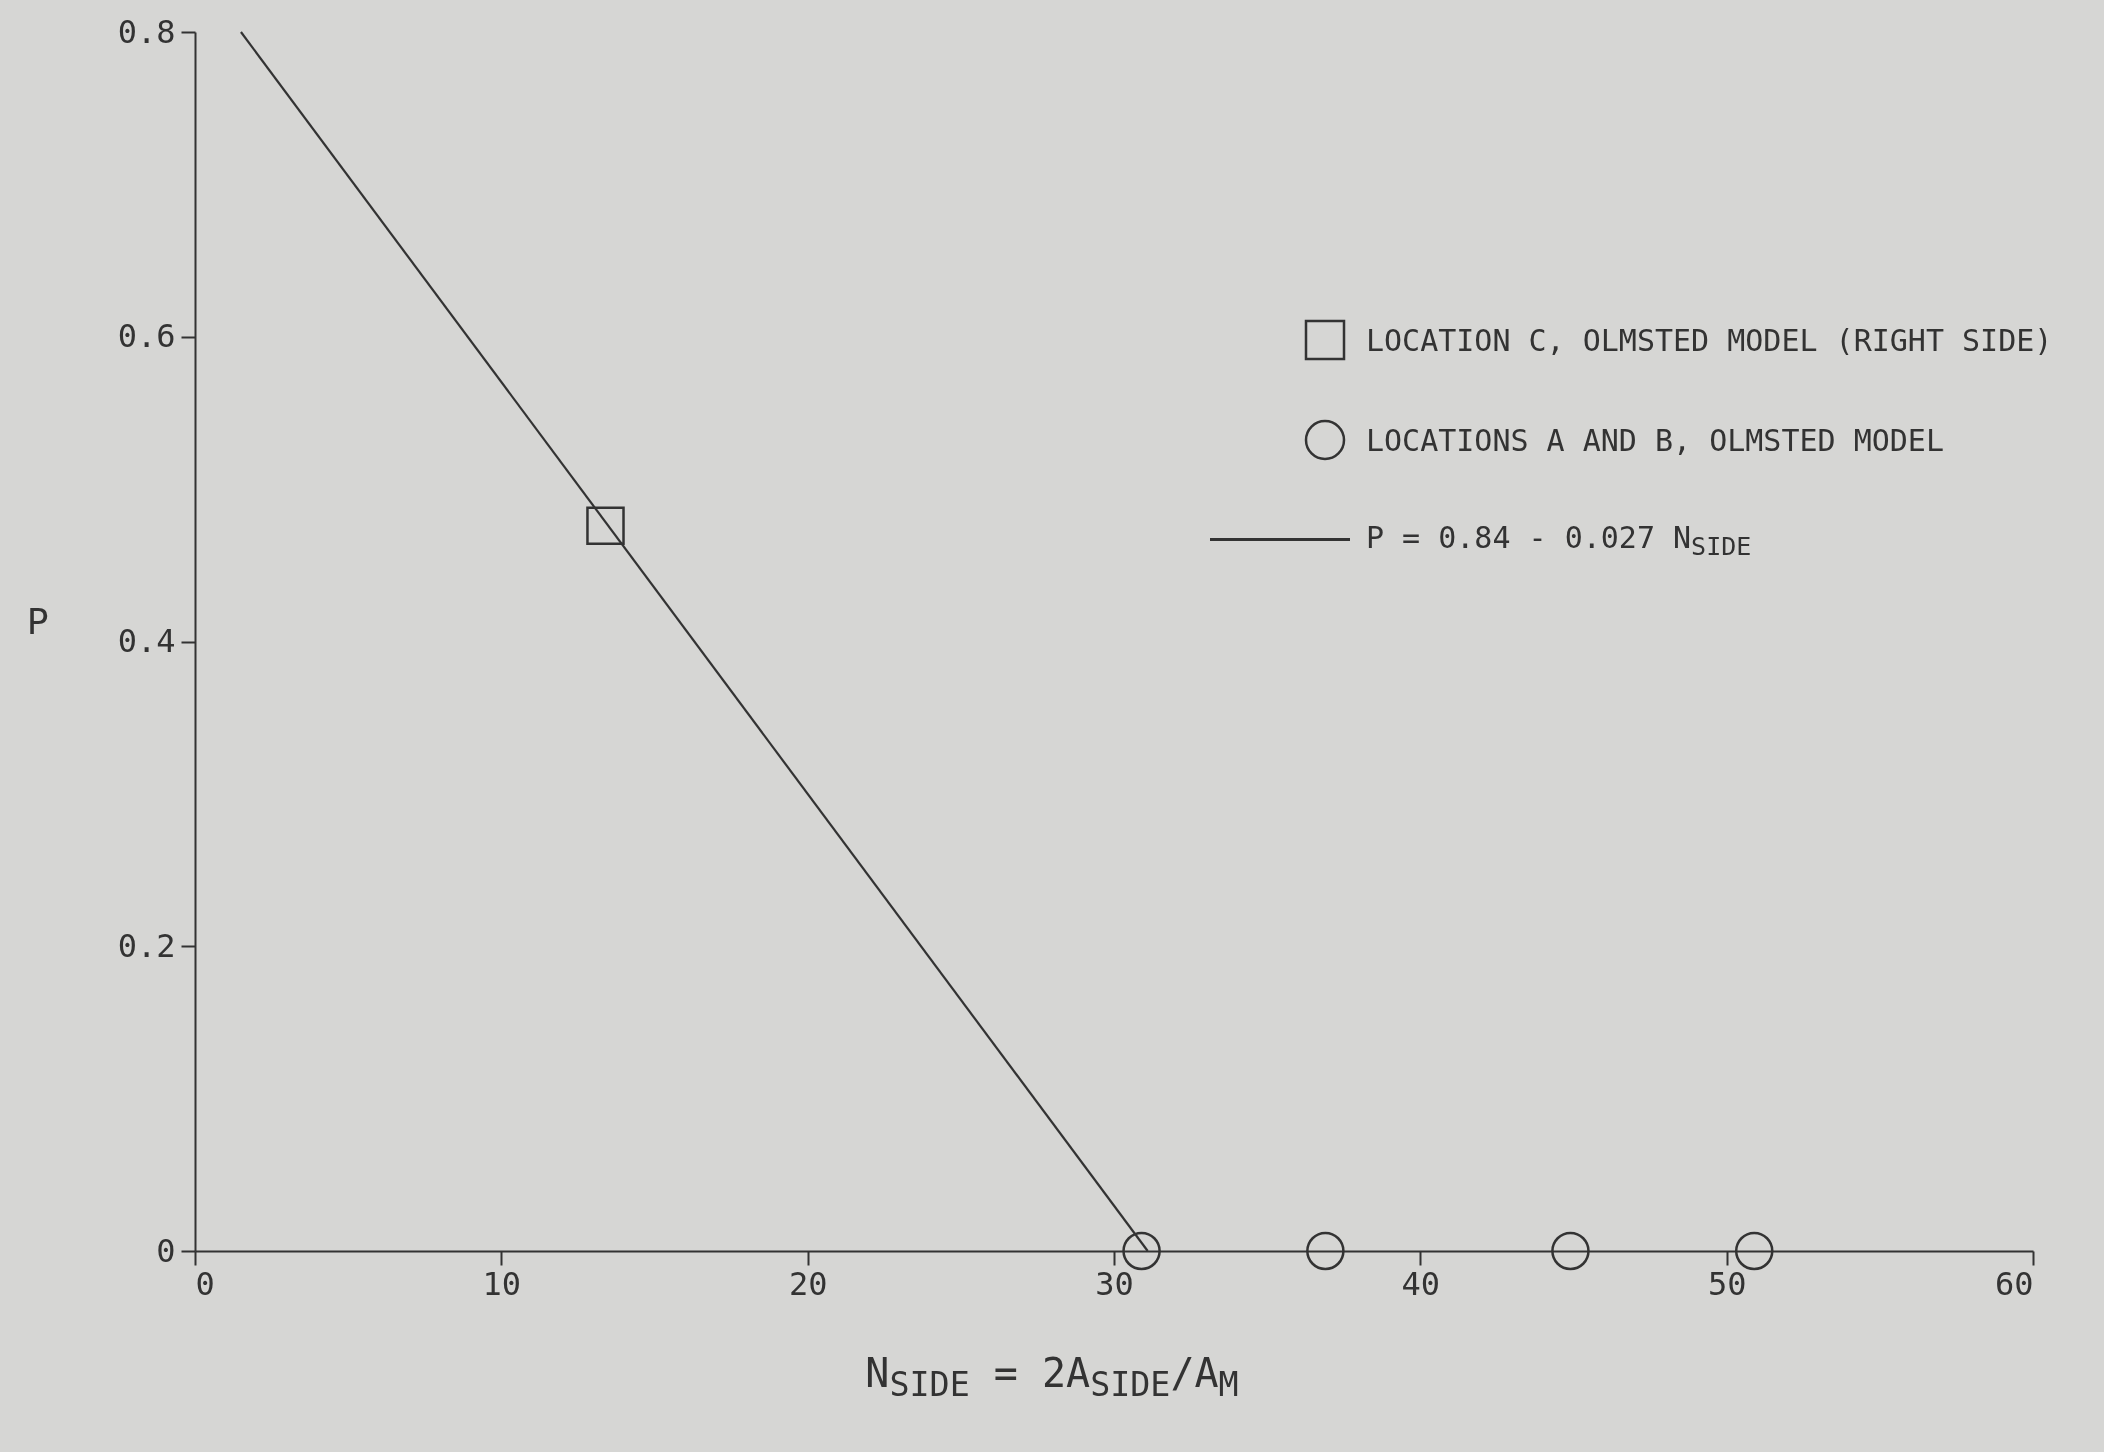  Describe the element at coordinates (502, 1283) in the screenshot. I see `x-tick-label: 10` at that location.